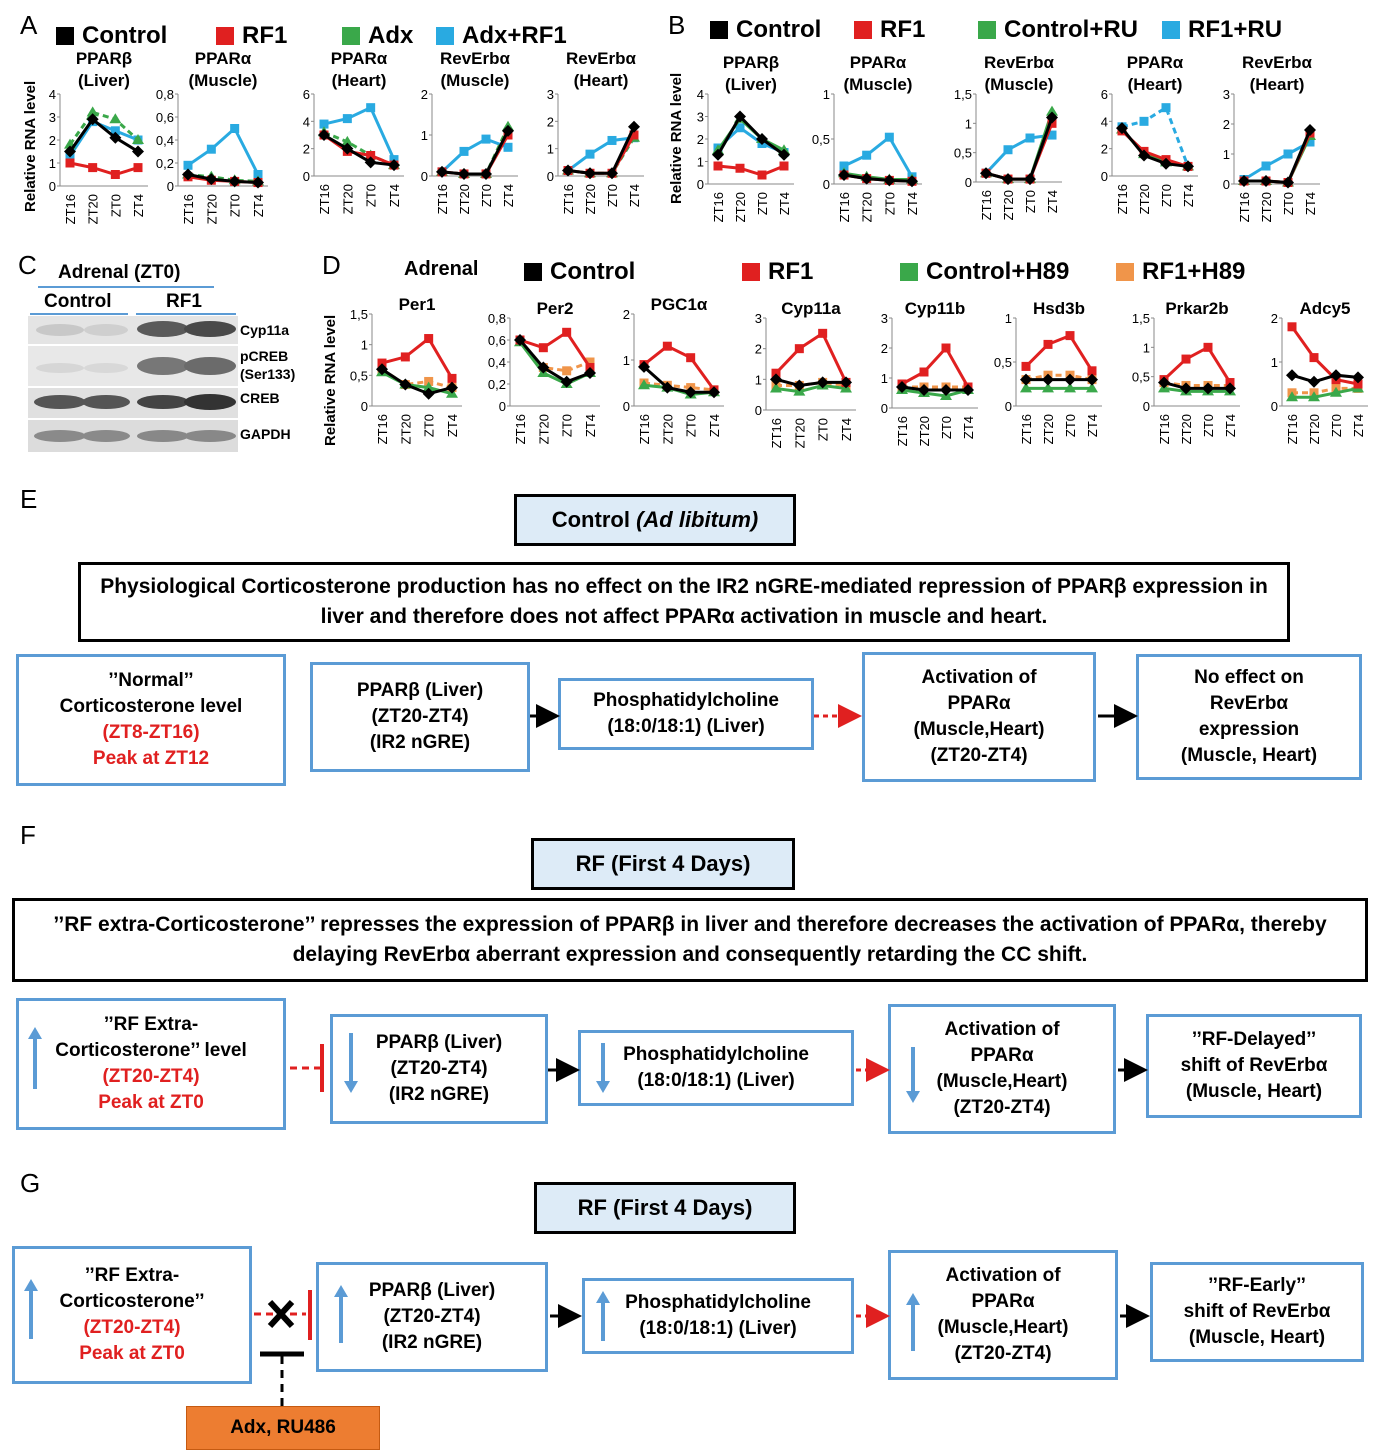  Describe the element at coordinates (555, 308) in the screenshot. I see `chart-title: Per2` at that location.